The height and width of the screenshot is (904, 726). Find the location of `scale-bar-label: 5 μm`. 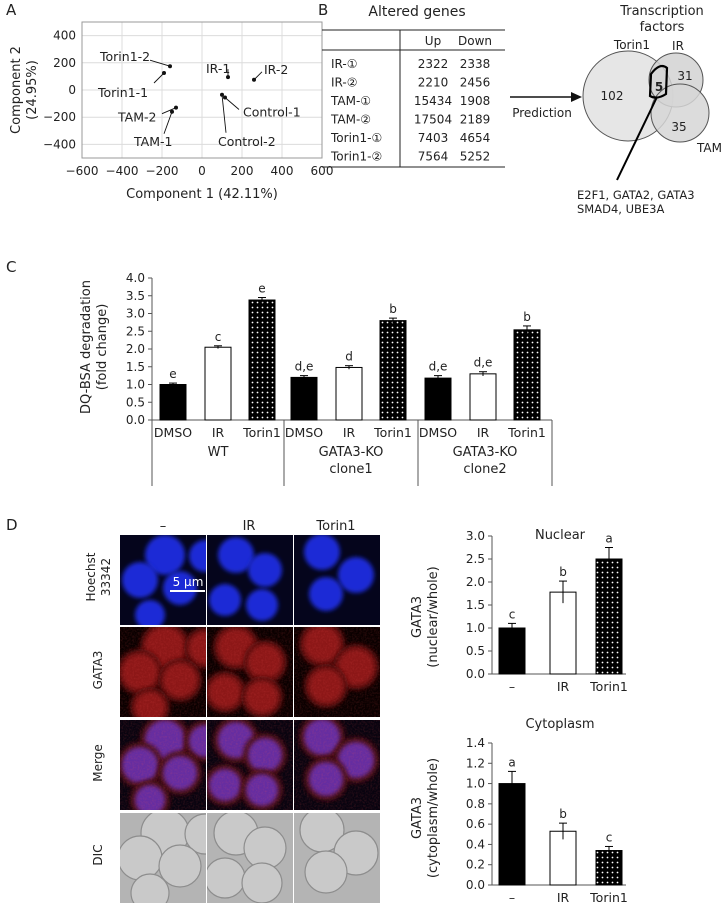

scale-bar-label: 5 μm is located at coordinates (188, 582).